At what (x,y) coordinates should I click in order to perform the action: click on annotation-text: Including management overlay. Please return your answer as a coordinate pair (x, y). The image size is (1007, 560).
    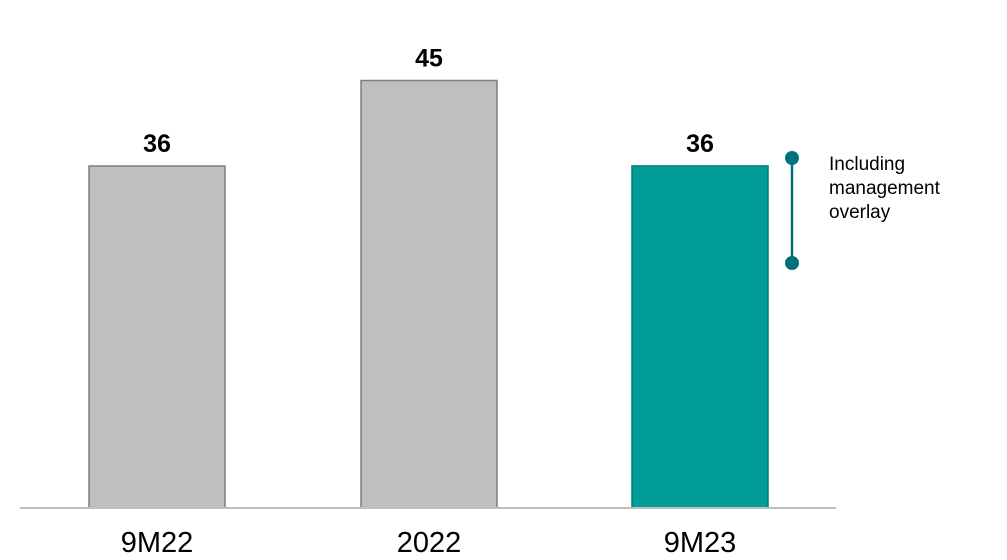
    Looking at the image, I should click on (887, 188).